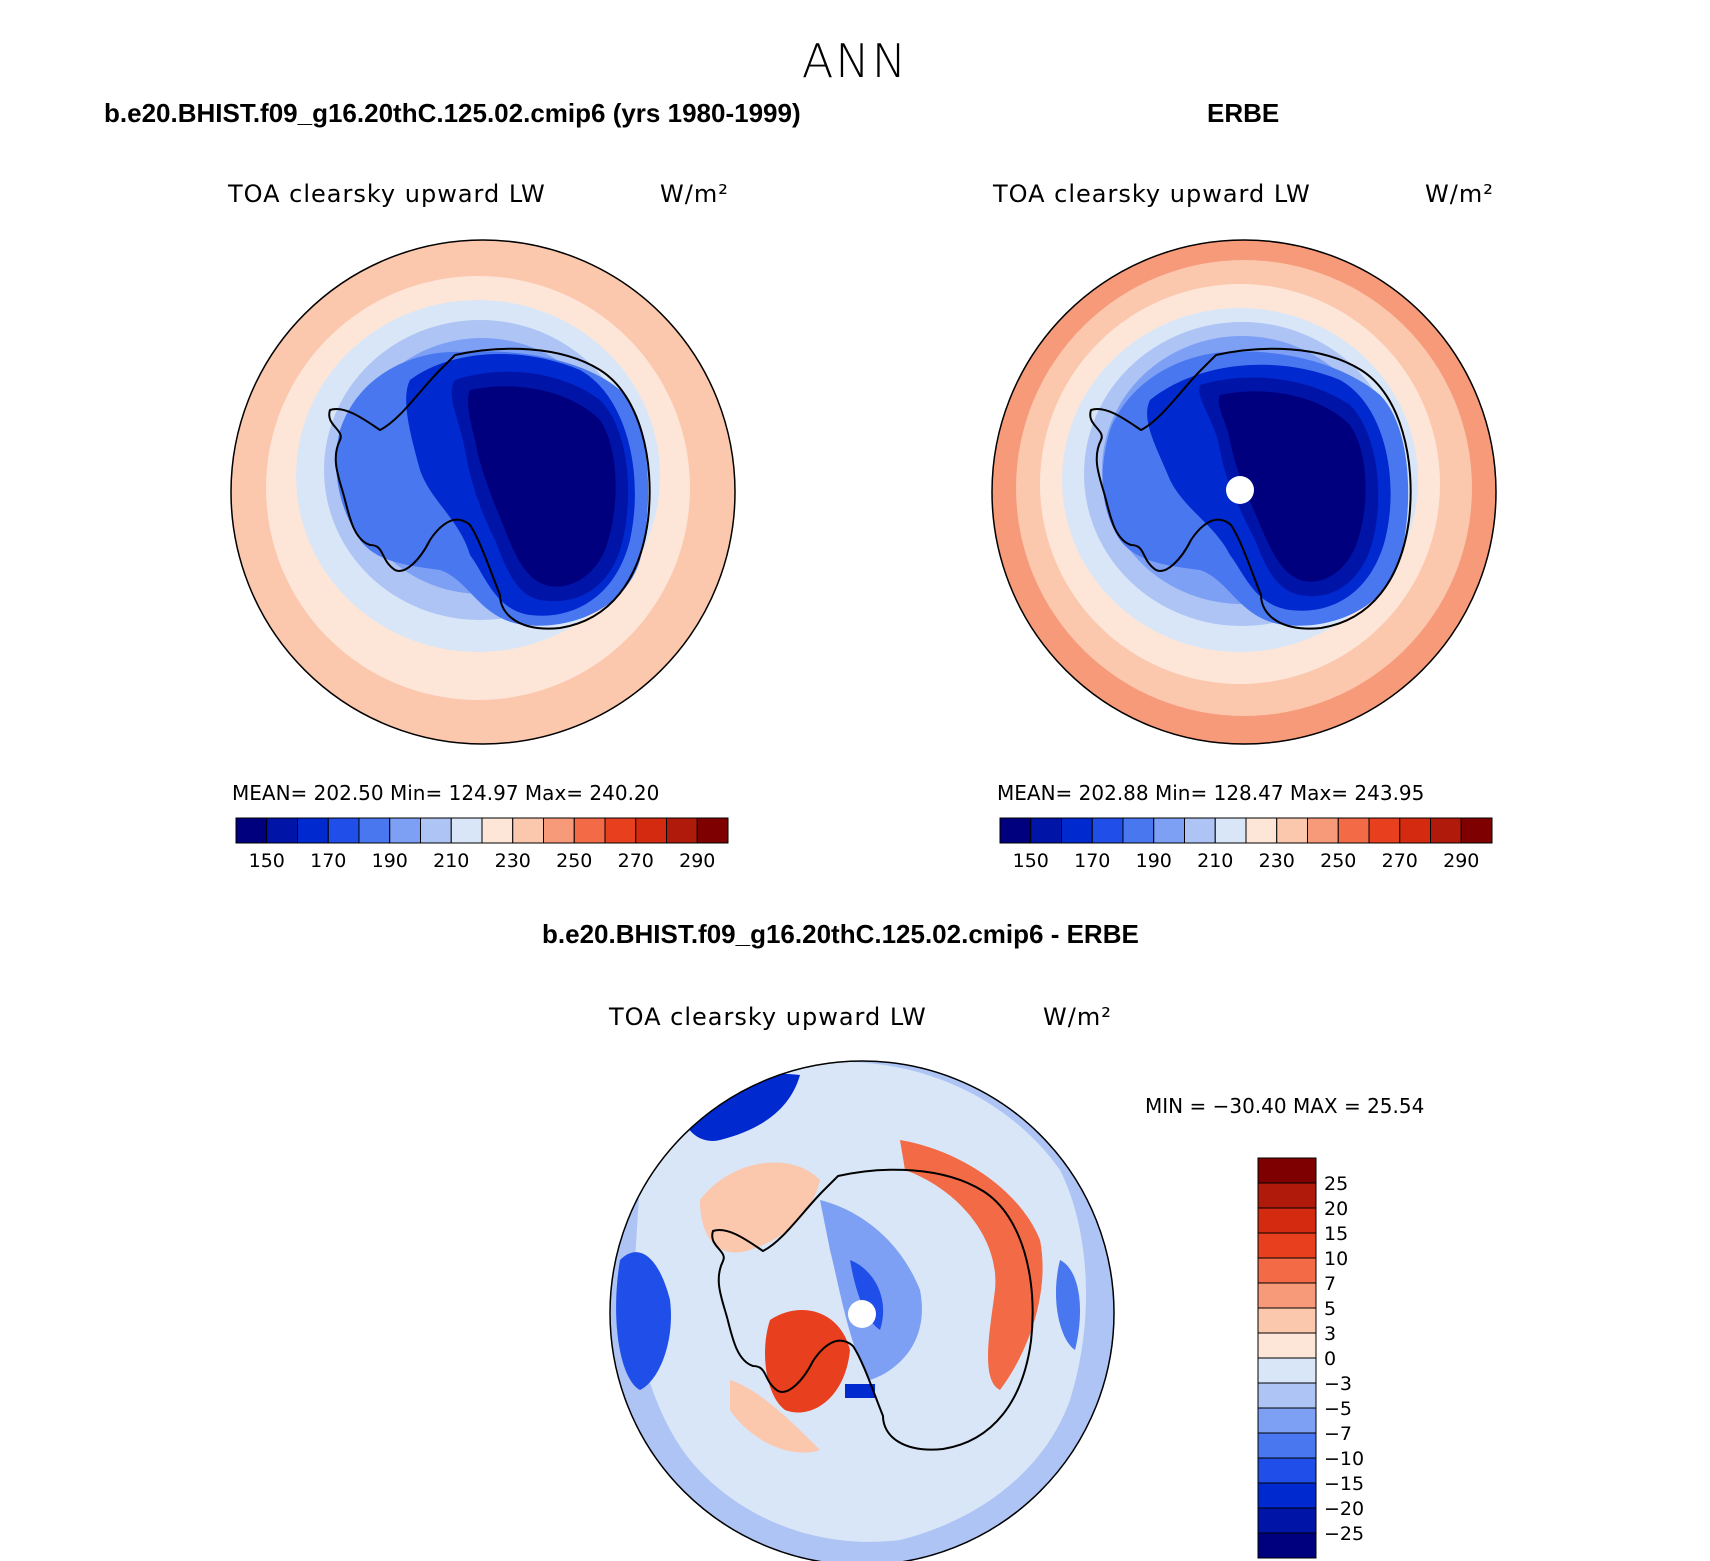  What do you see at coordinates (513, 861) in the screenshot?
I see `panel1-colorbar-tick-label: 230` at bounding box center [513, 861].